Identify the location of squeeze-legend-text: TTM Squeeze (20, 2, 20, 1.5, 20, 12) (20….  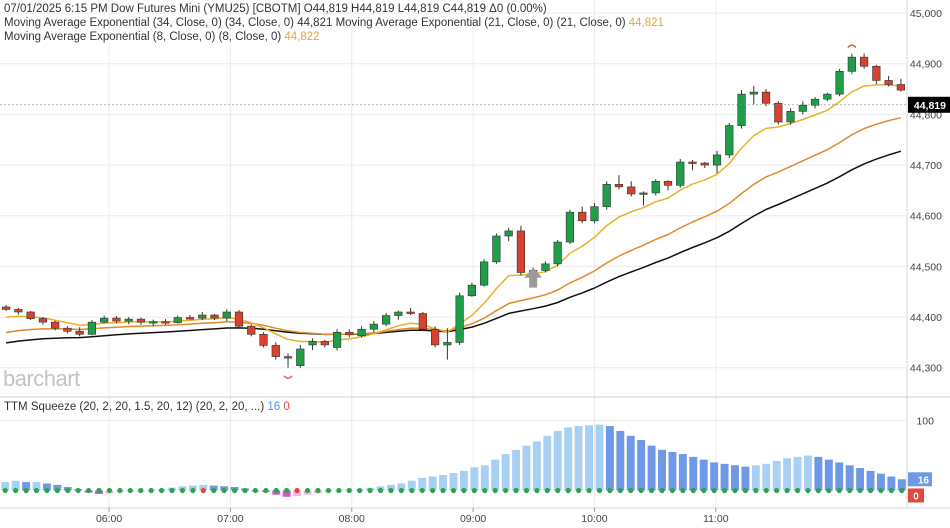
(136, 407).